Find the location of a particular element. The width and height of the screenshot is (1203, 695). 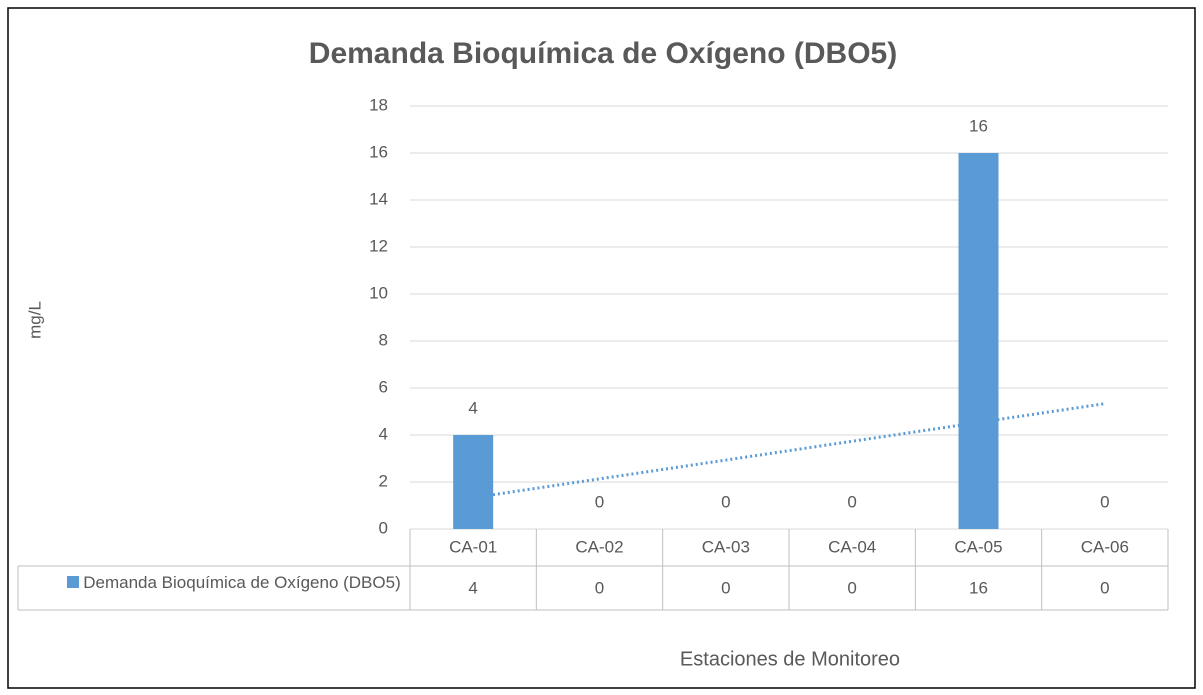

y-tick-label: 8 is located at coordinates (383, 339).